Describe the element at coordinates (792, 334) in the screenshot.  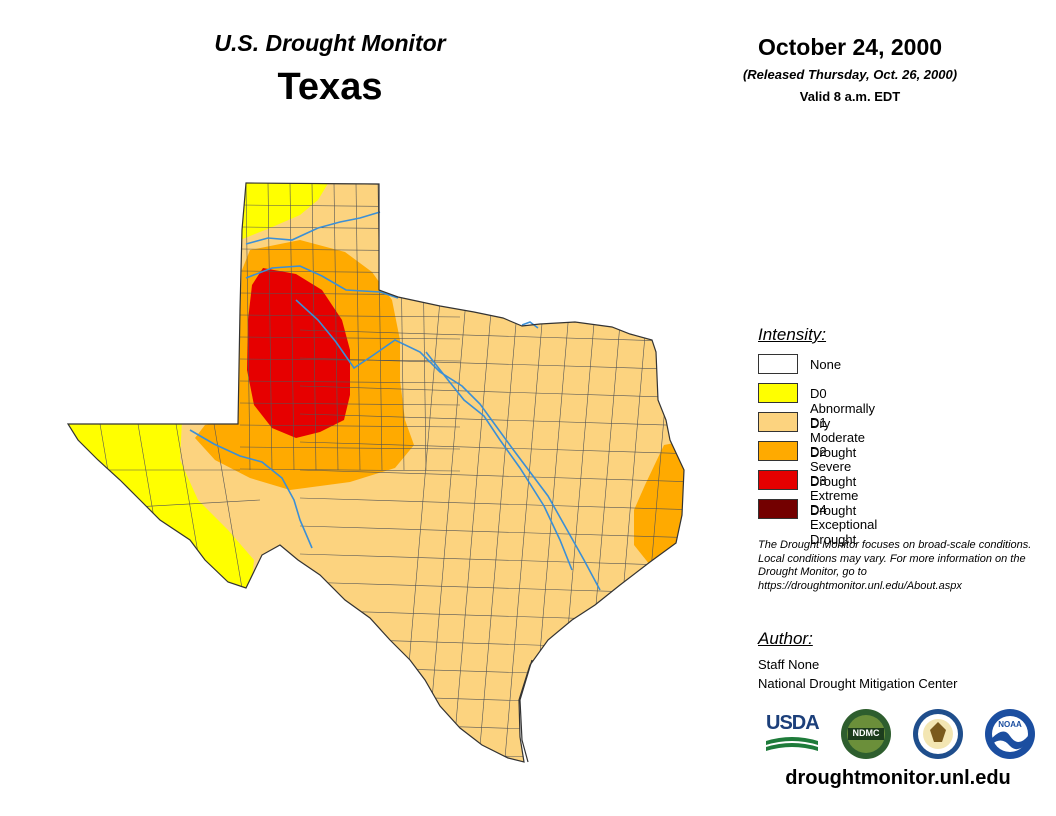
I see `legend-heading: Intensity:` at that location.